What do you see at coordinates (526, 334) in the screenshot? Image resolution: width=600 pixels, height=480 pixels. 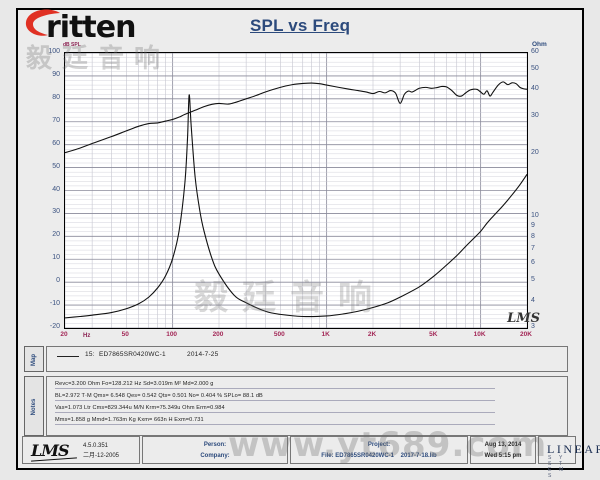 I see `x-tick: 20K` at bounding box center [526, 334].